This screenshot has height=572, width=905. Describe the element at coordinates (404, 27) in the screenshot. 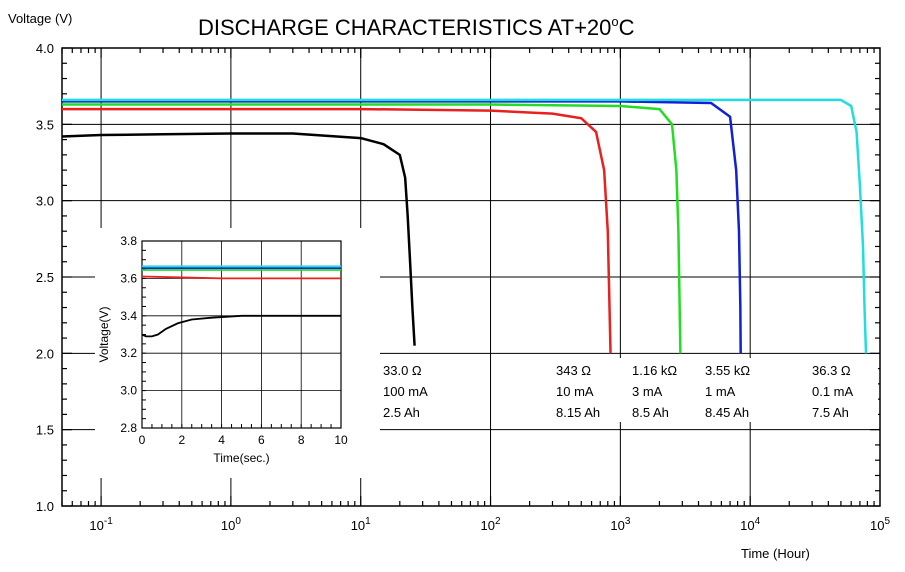

I see `chart-title-main: DISCHARGE CHARACTERISTICS AT+20` at that location.